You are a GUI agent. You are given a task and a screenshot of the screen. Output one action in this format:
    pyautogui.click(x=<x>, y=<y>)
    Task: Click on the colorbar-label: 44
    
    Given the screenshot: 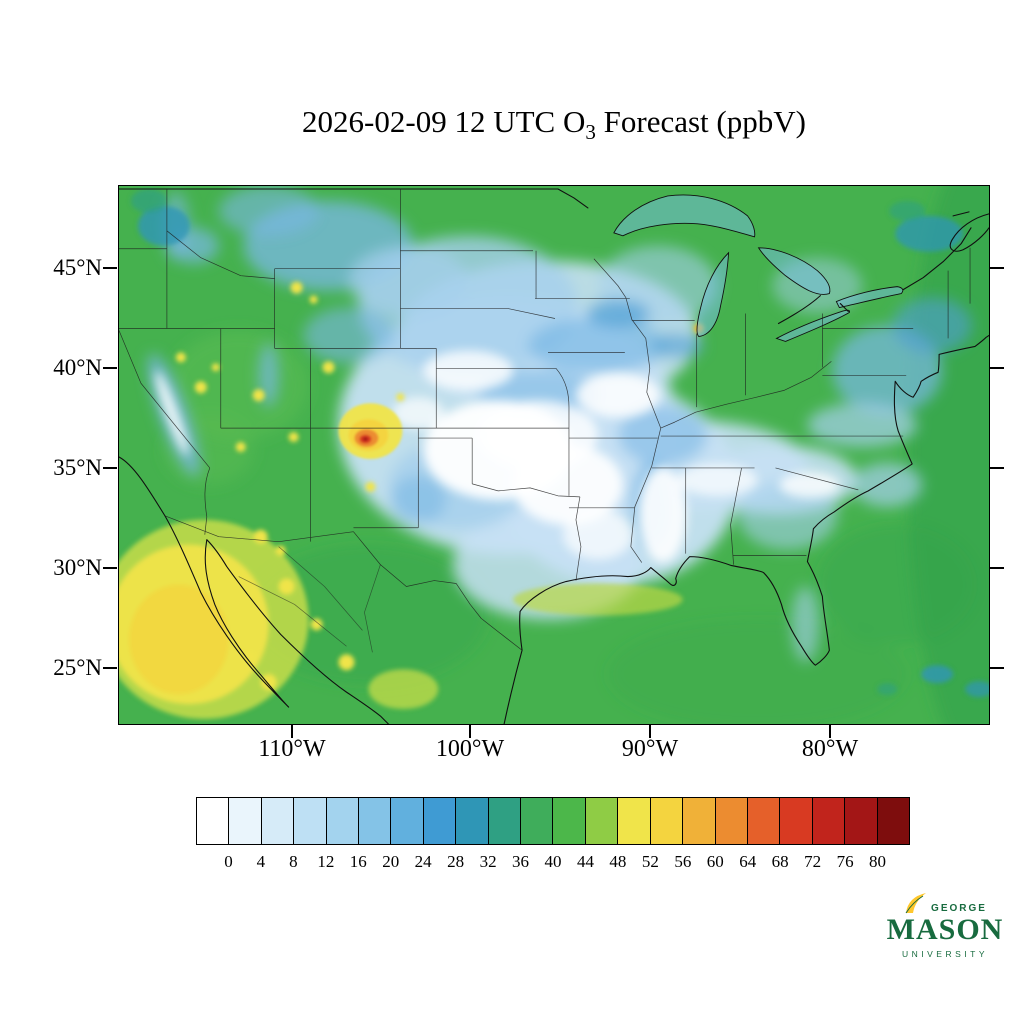 What is the action you would take?
    pyautogui.click(x=585, y=861)
    